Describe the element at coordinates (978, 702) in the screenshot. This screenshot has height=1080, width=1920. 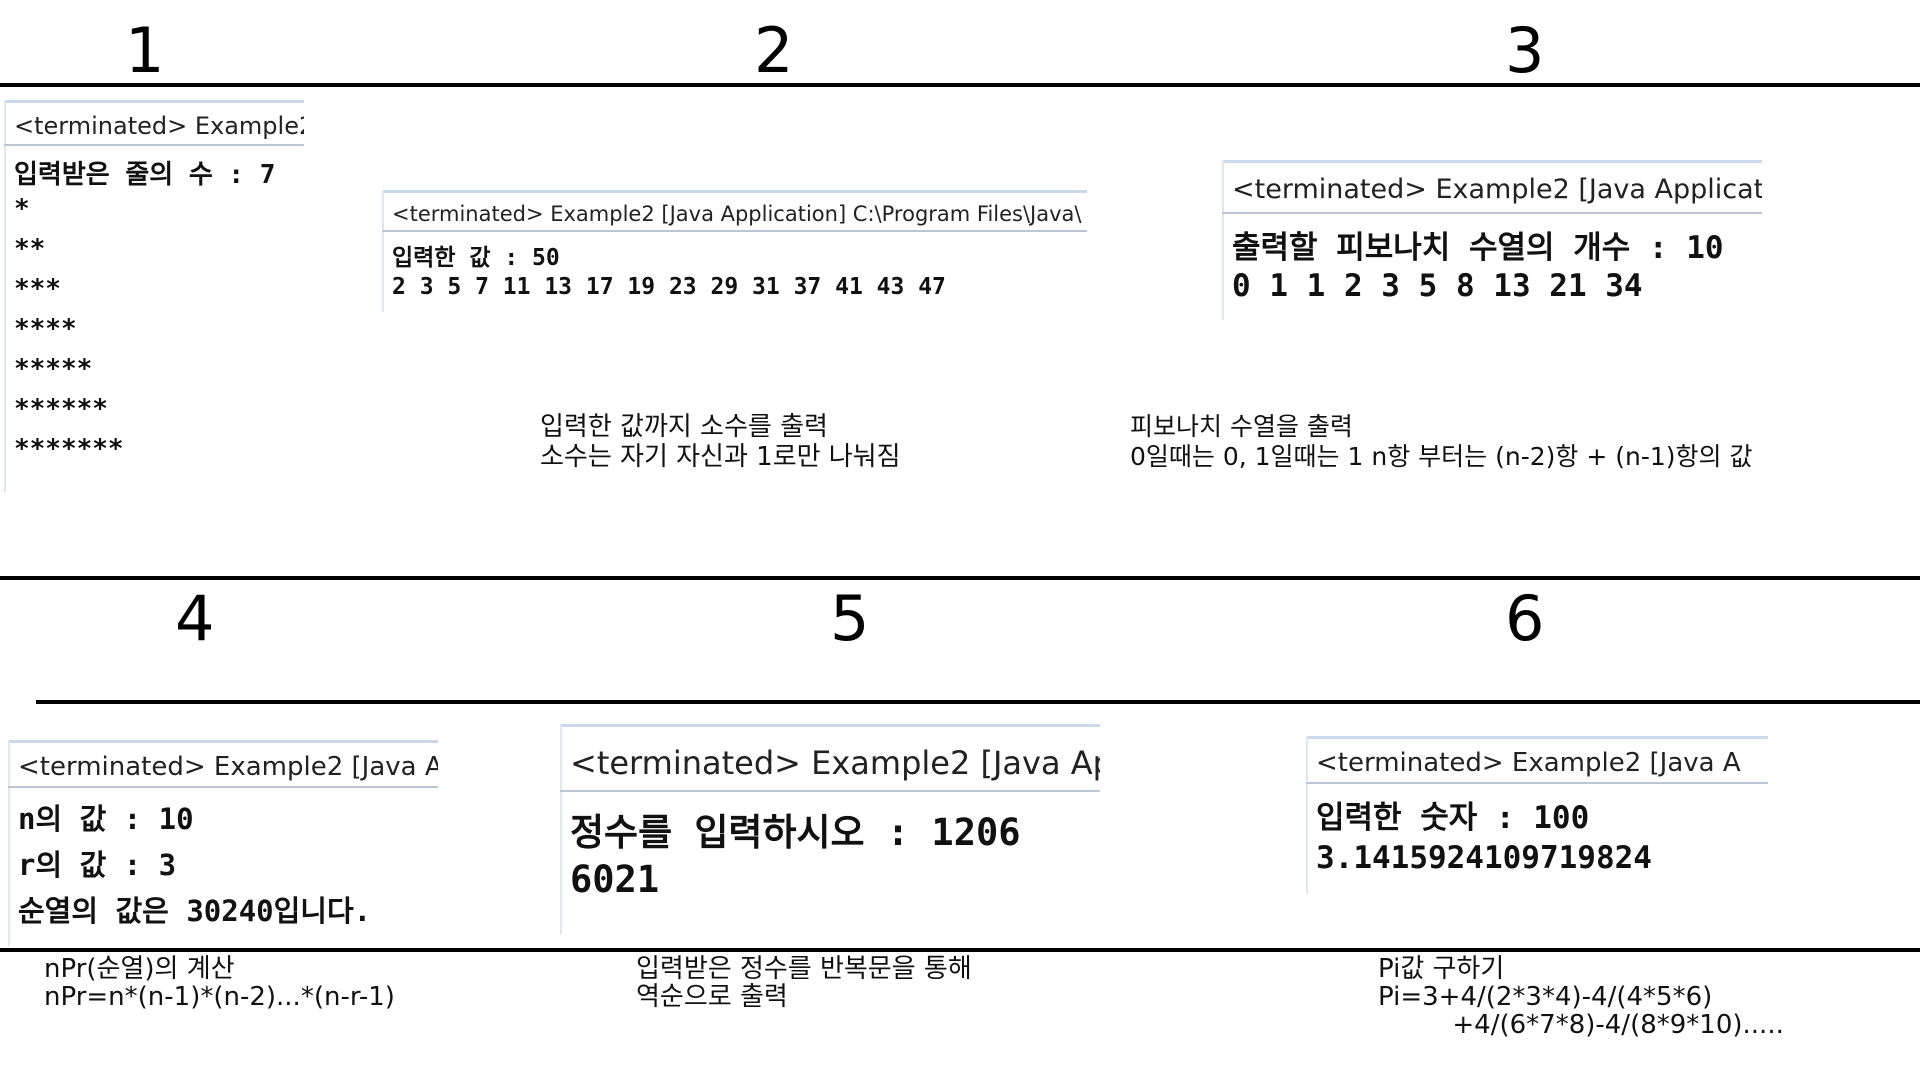
I see `divider-line-lower` at that location.